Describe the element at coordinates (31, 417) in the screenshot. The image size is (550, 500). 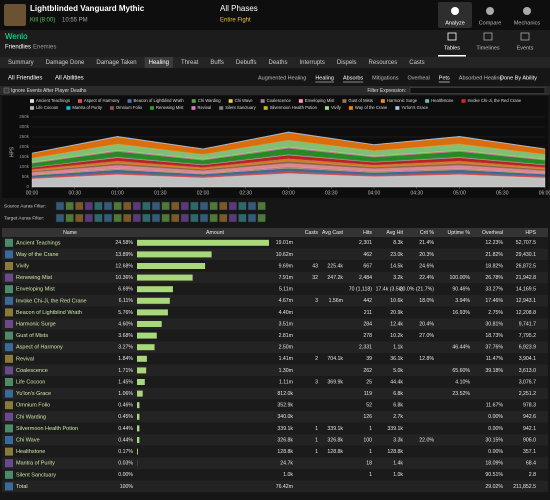
I see `ability-name: Chi Warding` at that location.